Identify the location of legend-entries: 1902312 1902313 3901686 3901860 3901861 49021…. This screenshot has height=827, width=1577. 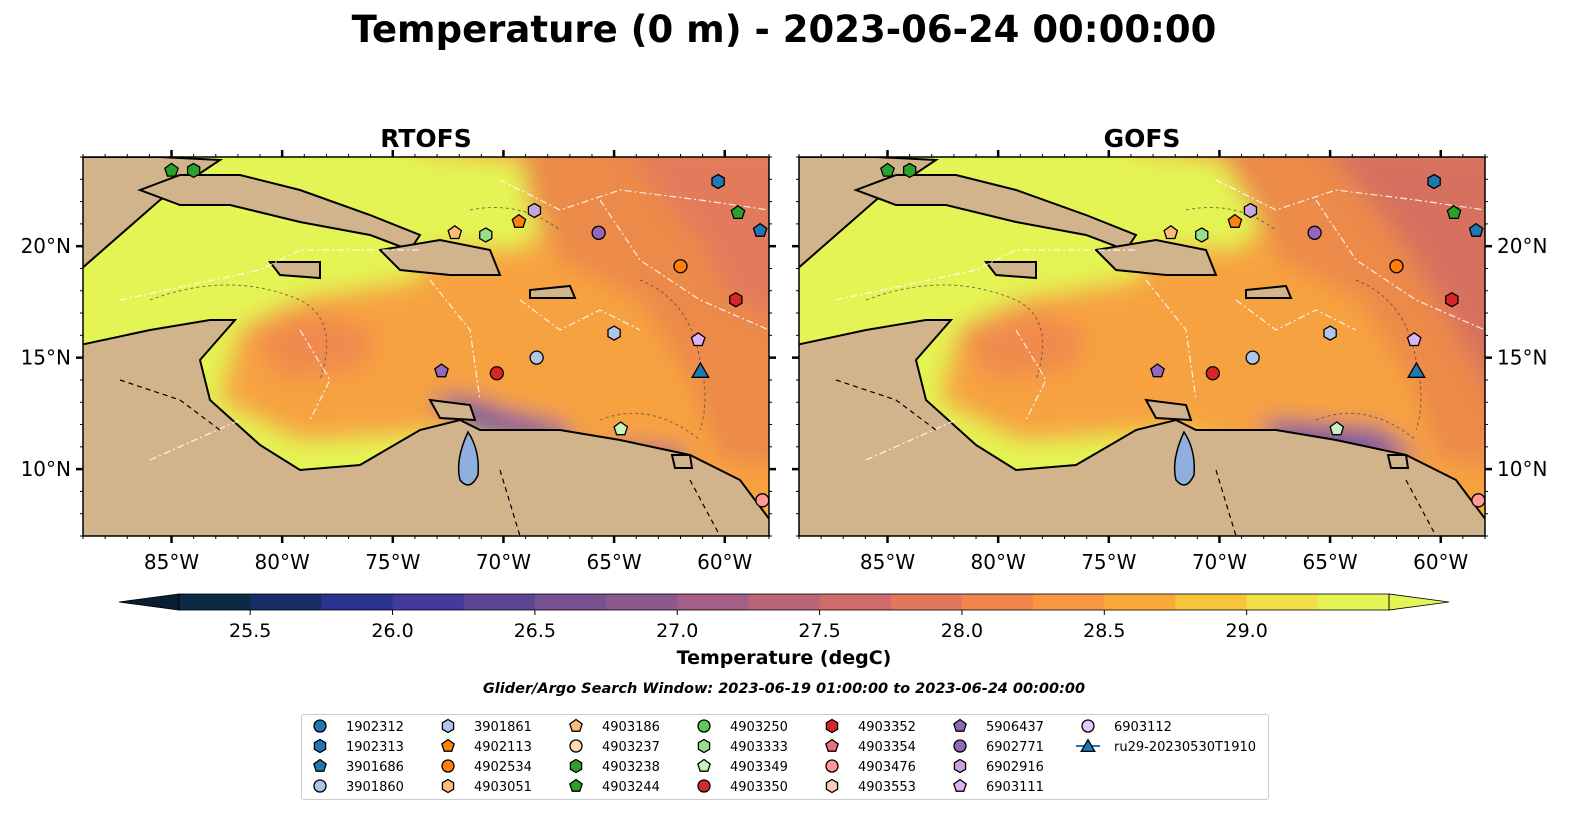
(784, 756).